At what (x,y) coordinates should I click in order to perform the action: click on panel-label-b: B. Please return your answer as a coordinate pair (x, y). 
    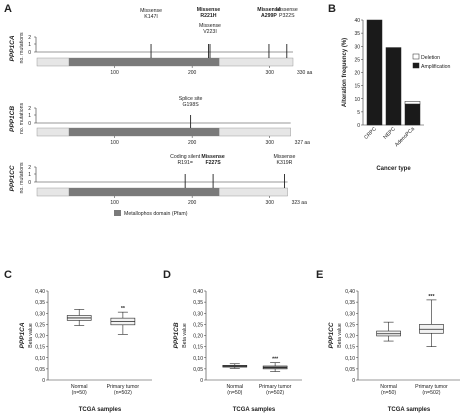
    Looking at the image, I should click on (332, 9).